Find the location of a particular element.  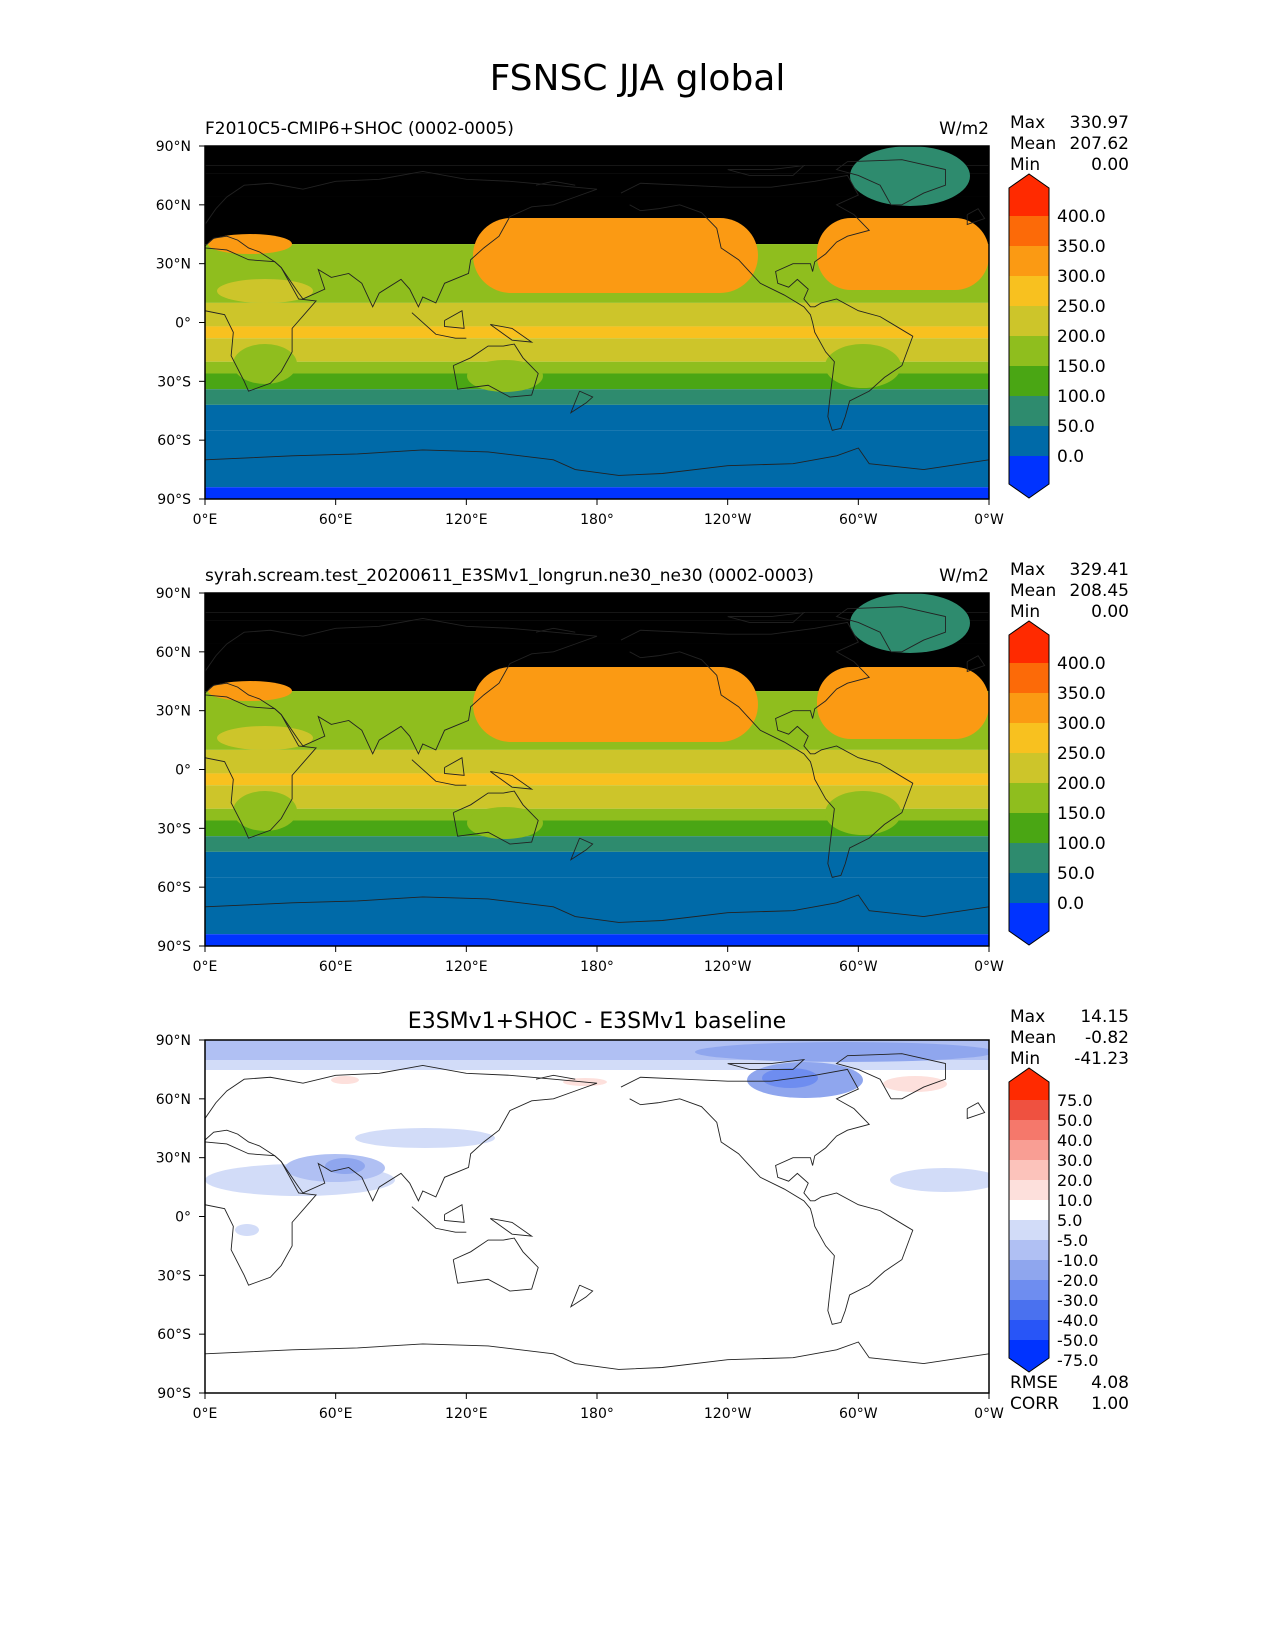

colorbar-label: 100.0 is located at coordinates (1081, 397).